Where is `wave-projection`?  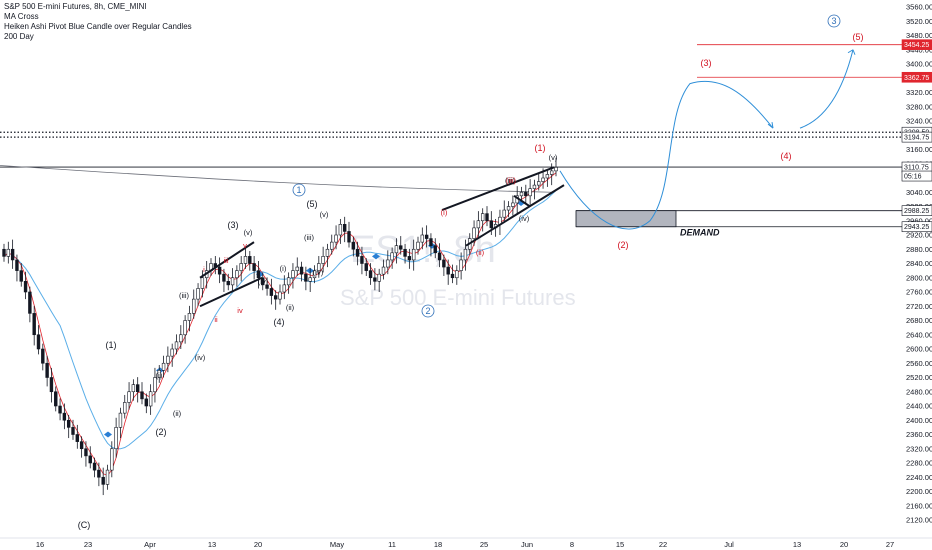 wave-projection is located at coordinates (707, 139).